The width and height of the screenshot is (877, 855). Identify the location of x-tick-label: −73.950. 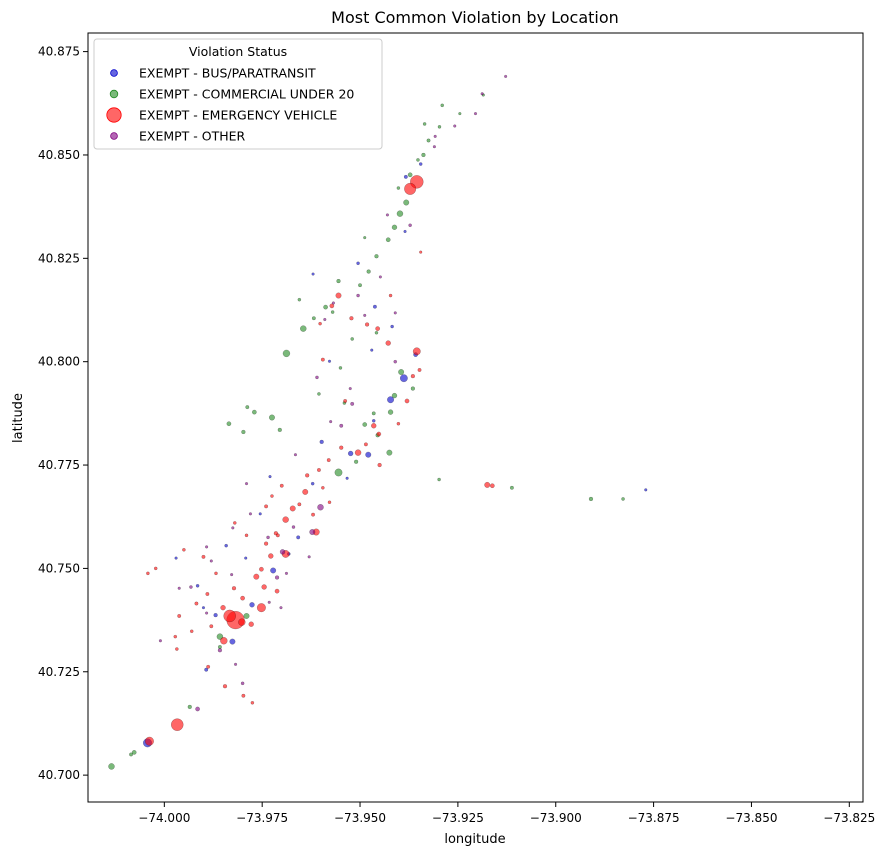
(360, 818).